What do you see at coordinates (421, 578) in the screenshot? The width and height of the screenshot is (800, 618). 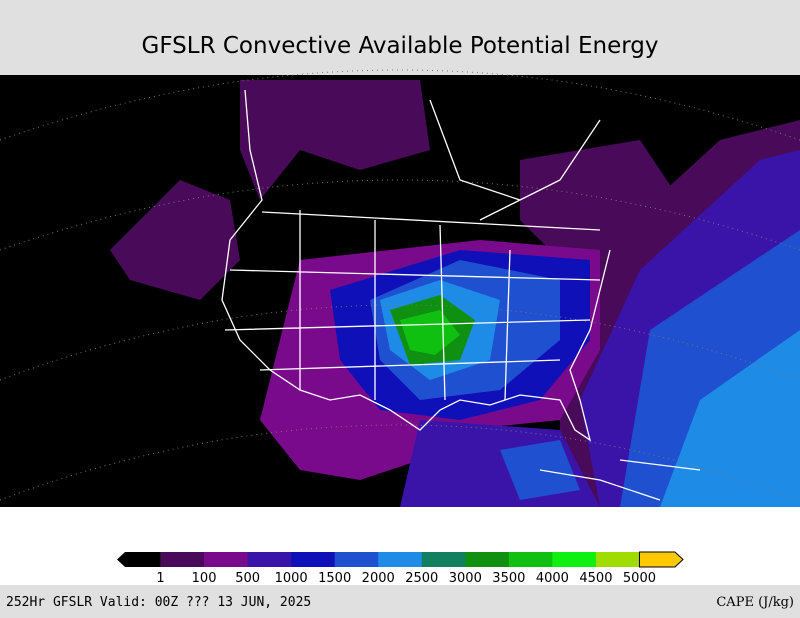 I see `colorbar-tick-label: 2500` at bounding box center [421, 578].